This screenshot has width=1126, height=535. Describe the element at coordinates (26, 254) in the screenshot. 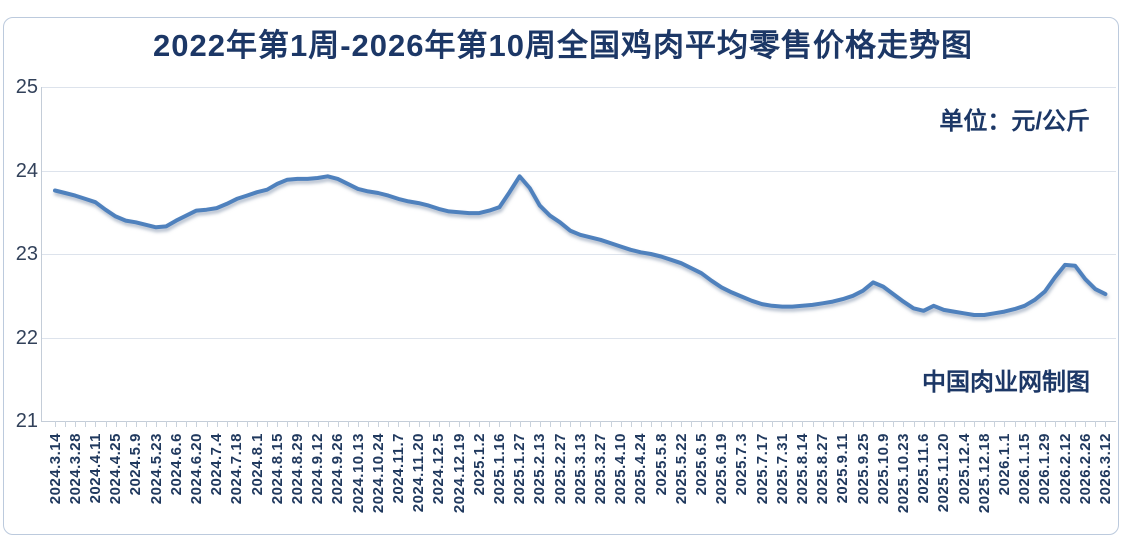

I see `y-axis-label: 23` at that location.